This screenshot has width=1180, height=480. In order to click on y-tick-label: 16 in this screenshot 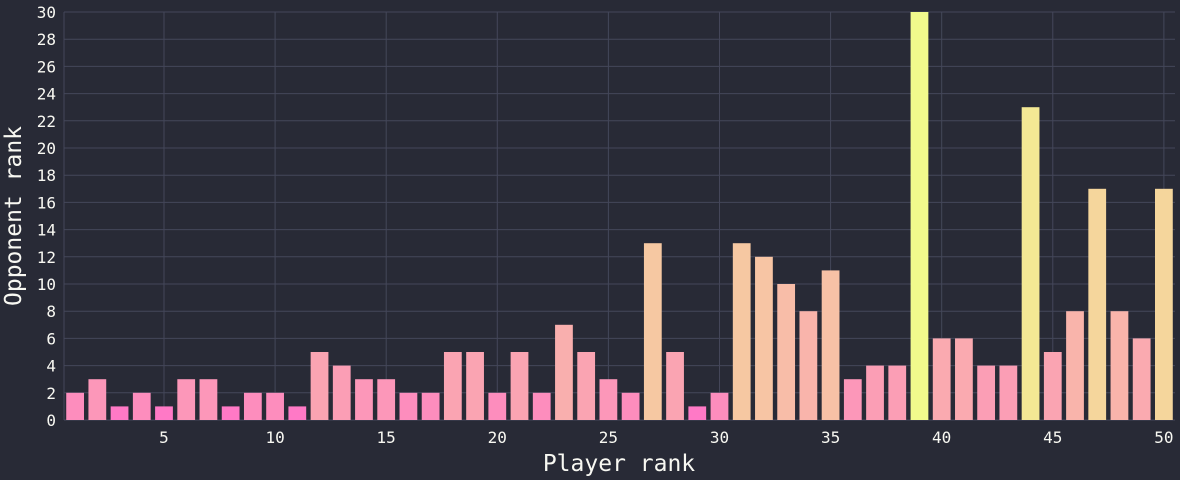, I will do `click(46, 202)`.